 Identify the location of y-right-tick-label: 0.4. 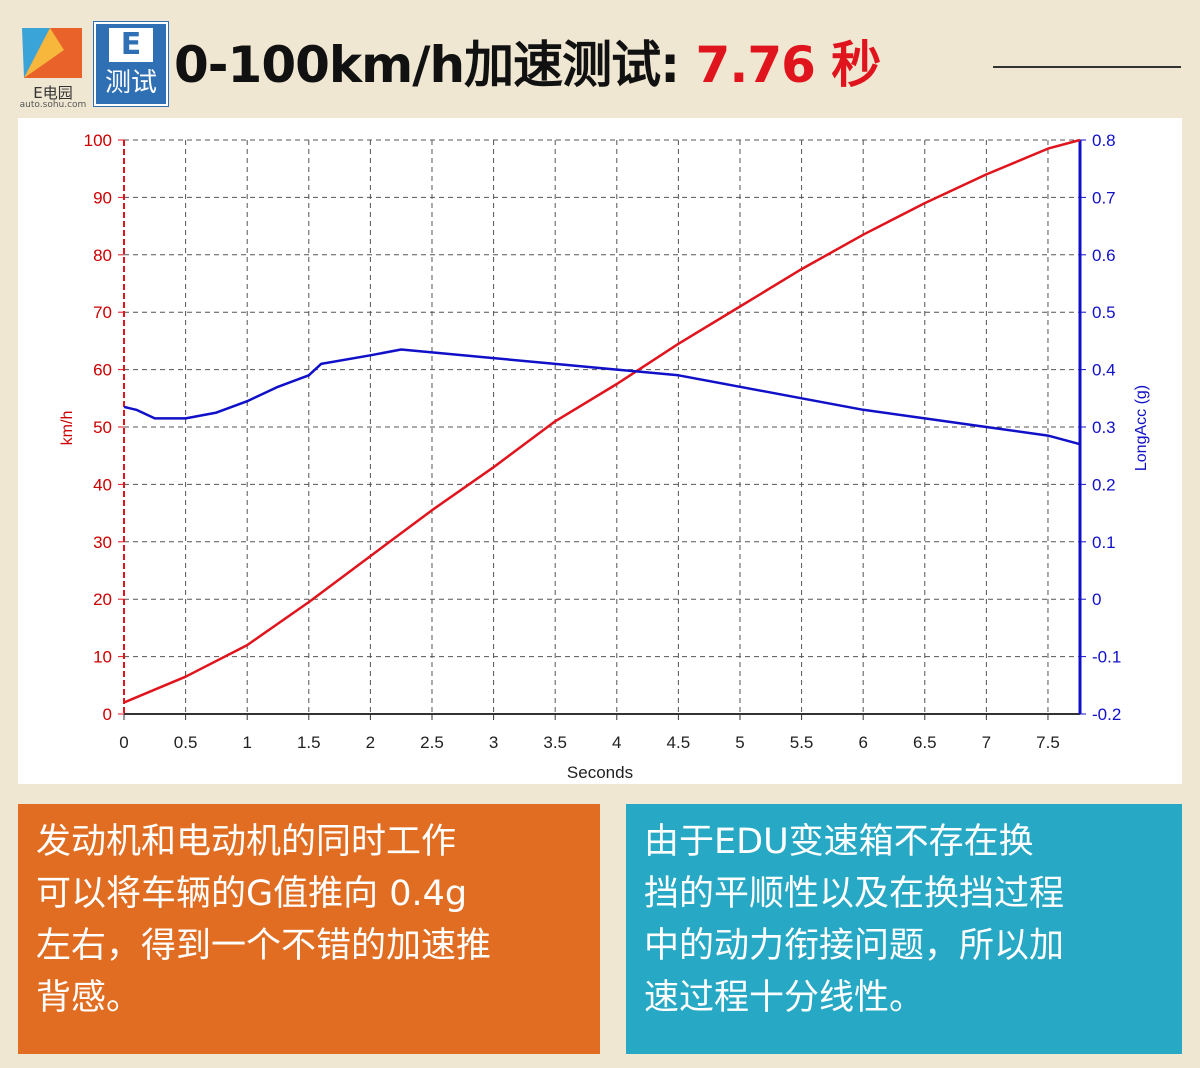
(1104, 370).